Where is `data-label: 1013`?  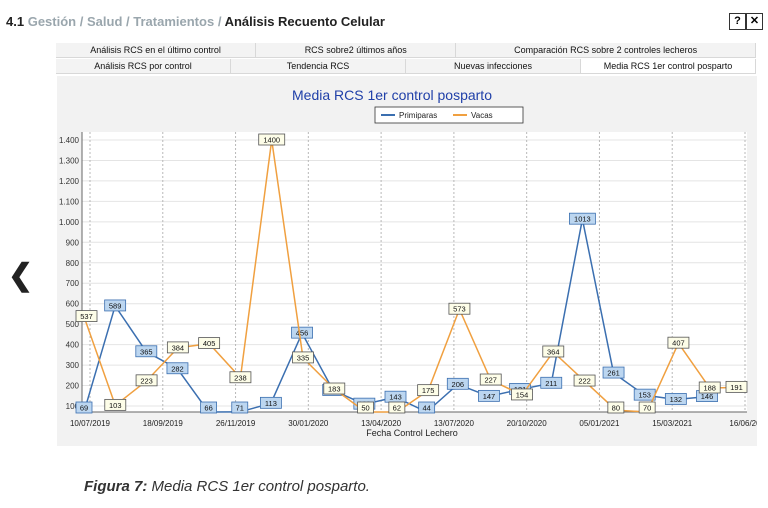
data-label: 1013 is located at coordinates (582, 219).